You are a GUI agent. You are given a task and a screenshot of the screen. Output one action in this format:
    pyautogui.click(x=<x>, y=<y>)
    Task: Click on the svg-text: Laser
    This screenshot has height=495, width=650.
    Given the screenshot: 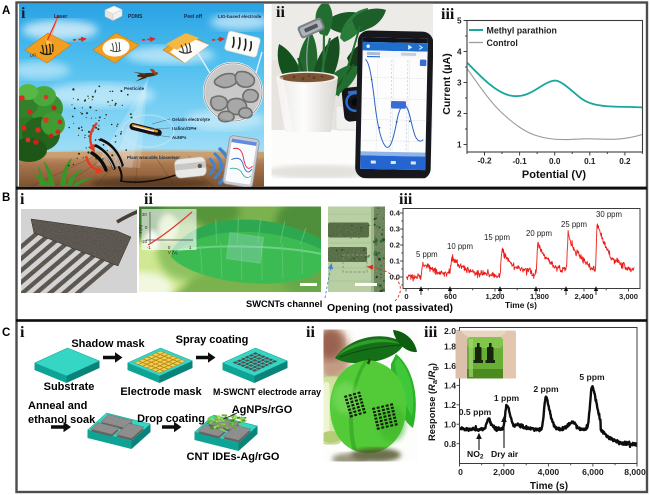 What is the action you would take?
    pyautogui.click(x=60, y=17)
    